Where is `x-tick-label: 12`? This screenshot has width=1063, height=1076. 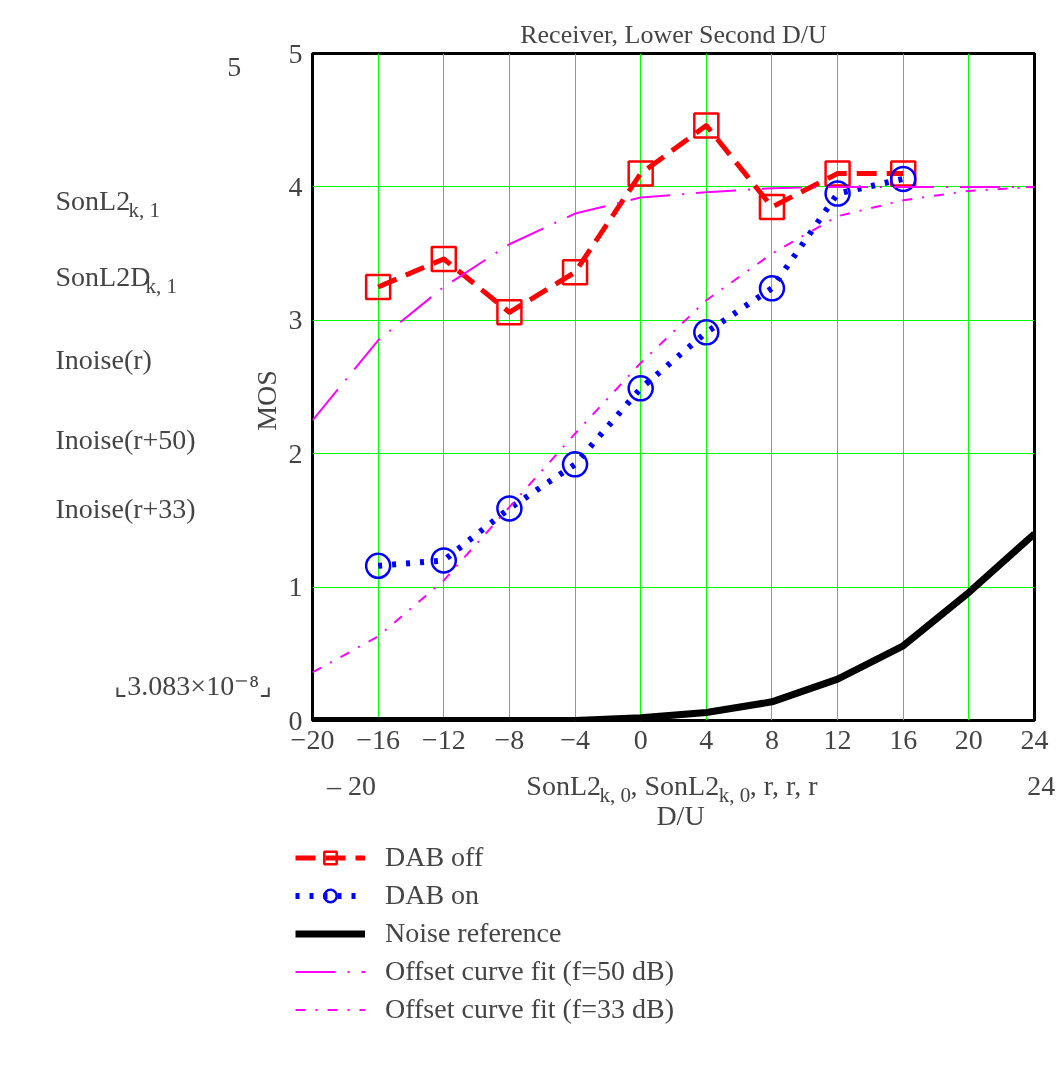 x-tick-label: 12 is located at coordinates (837, 739).